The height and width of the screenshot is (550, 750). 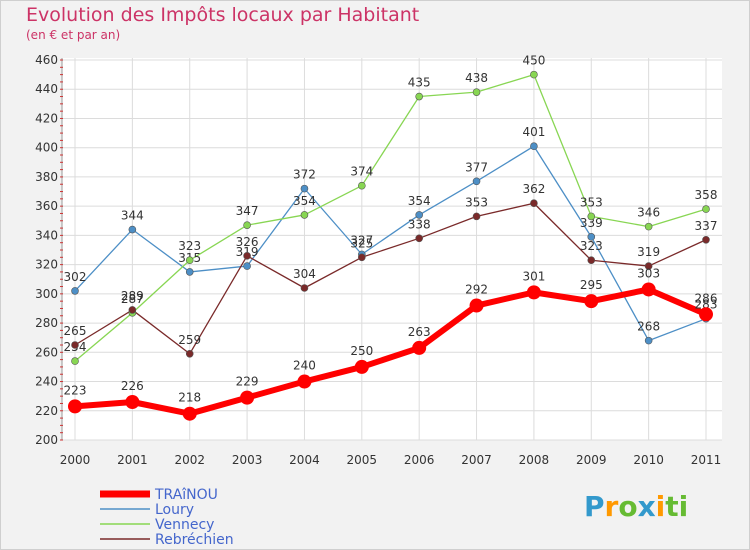 I want to click on chart-title: Evolution des Impôts locaux par Habitant, so click(x=223, y=15).